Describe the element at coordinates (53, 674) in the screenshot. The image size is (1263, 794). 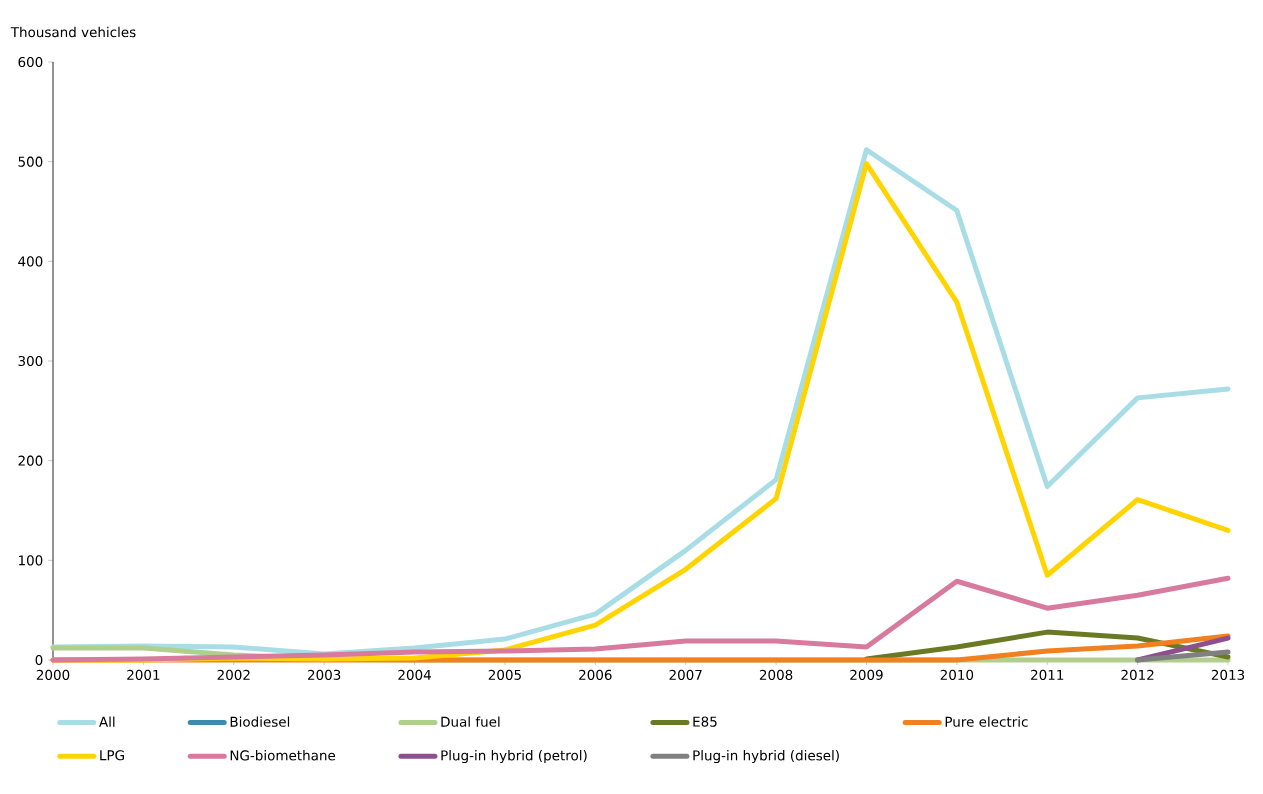
I see `x-tick-label: 2000` at that location.